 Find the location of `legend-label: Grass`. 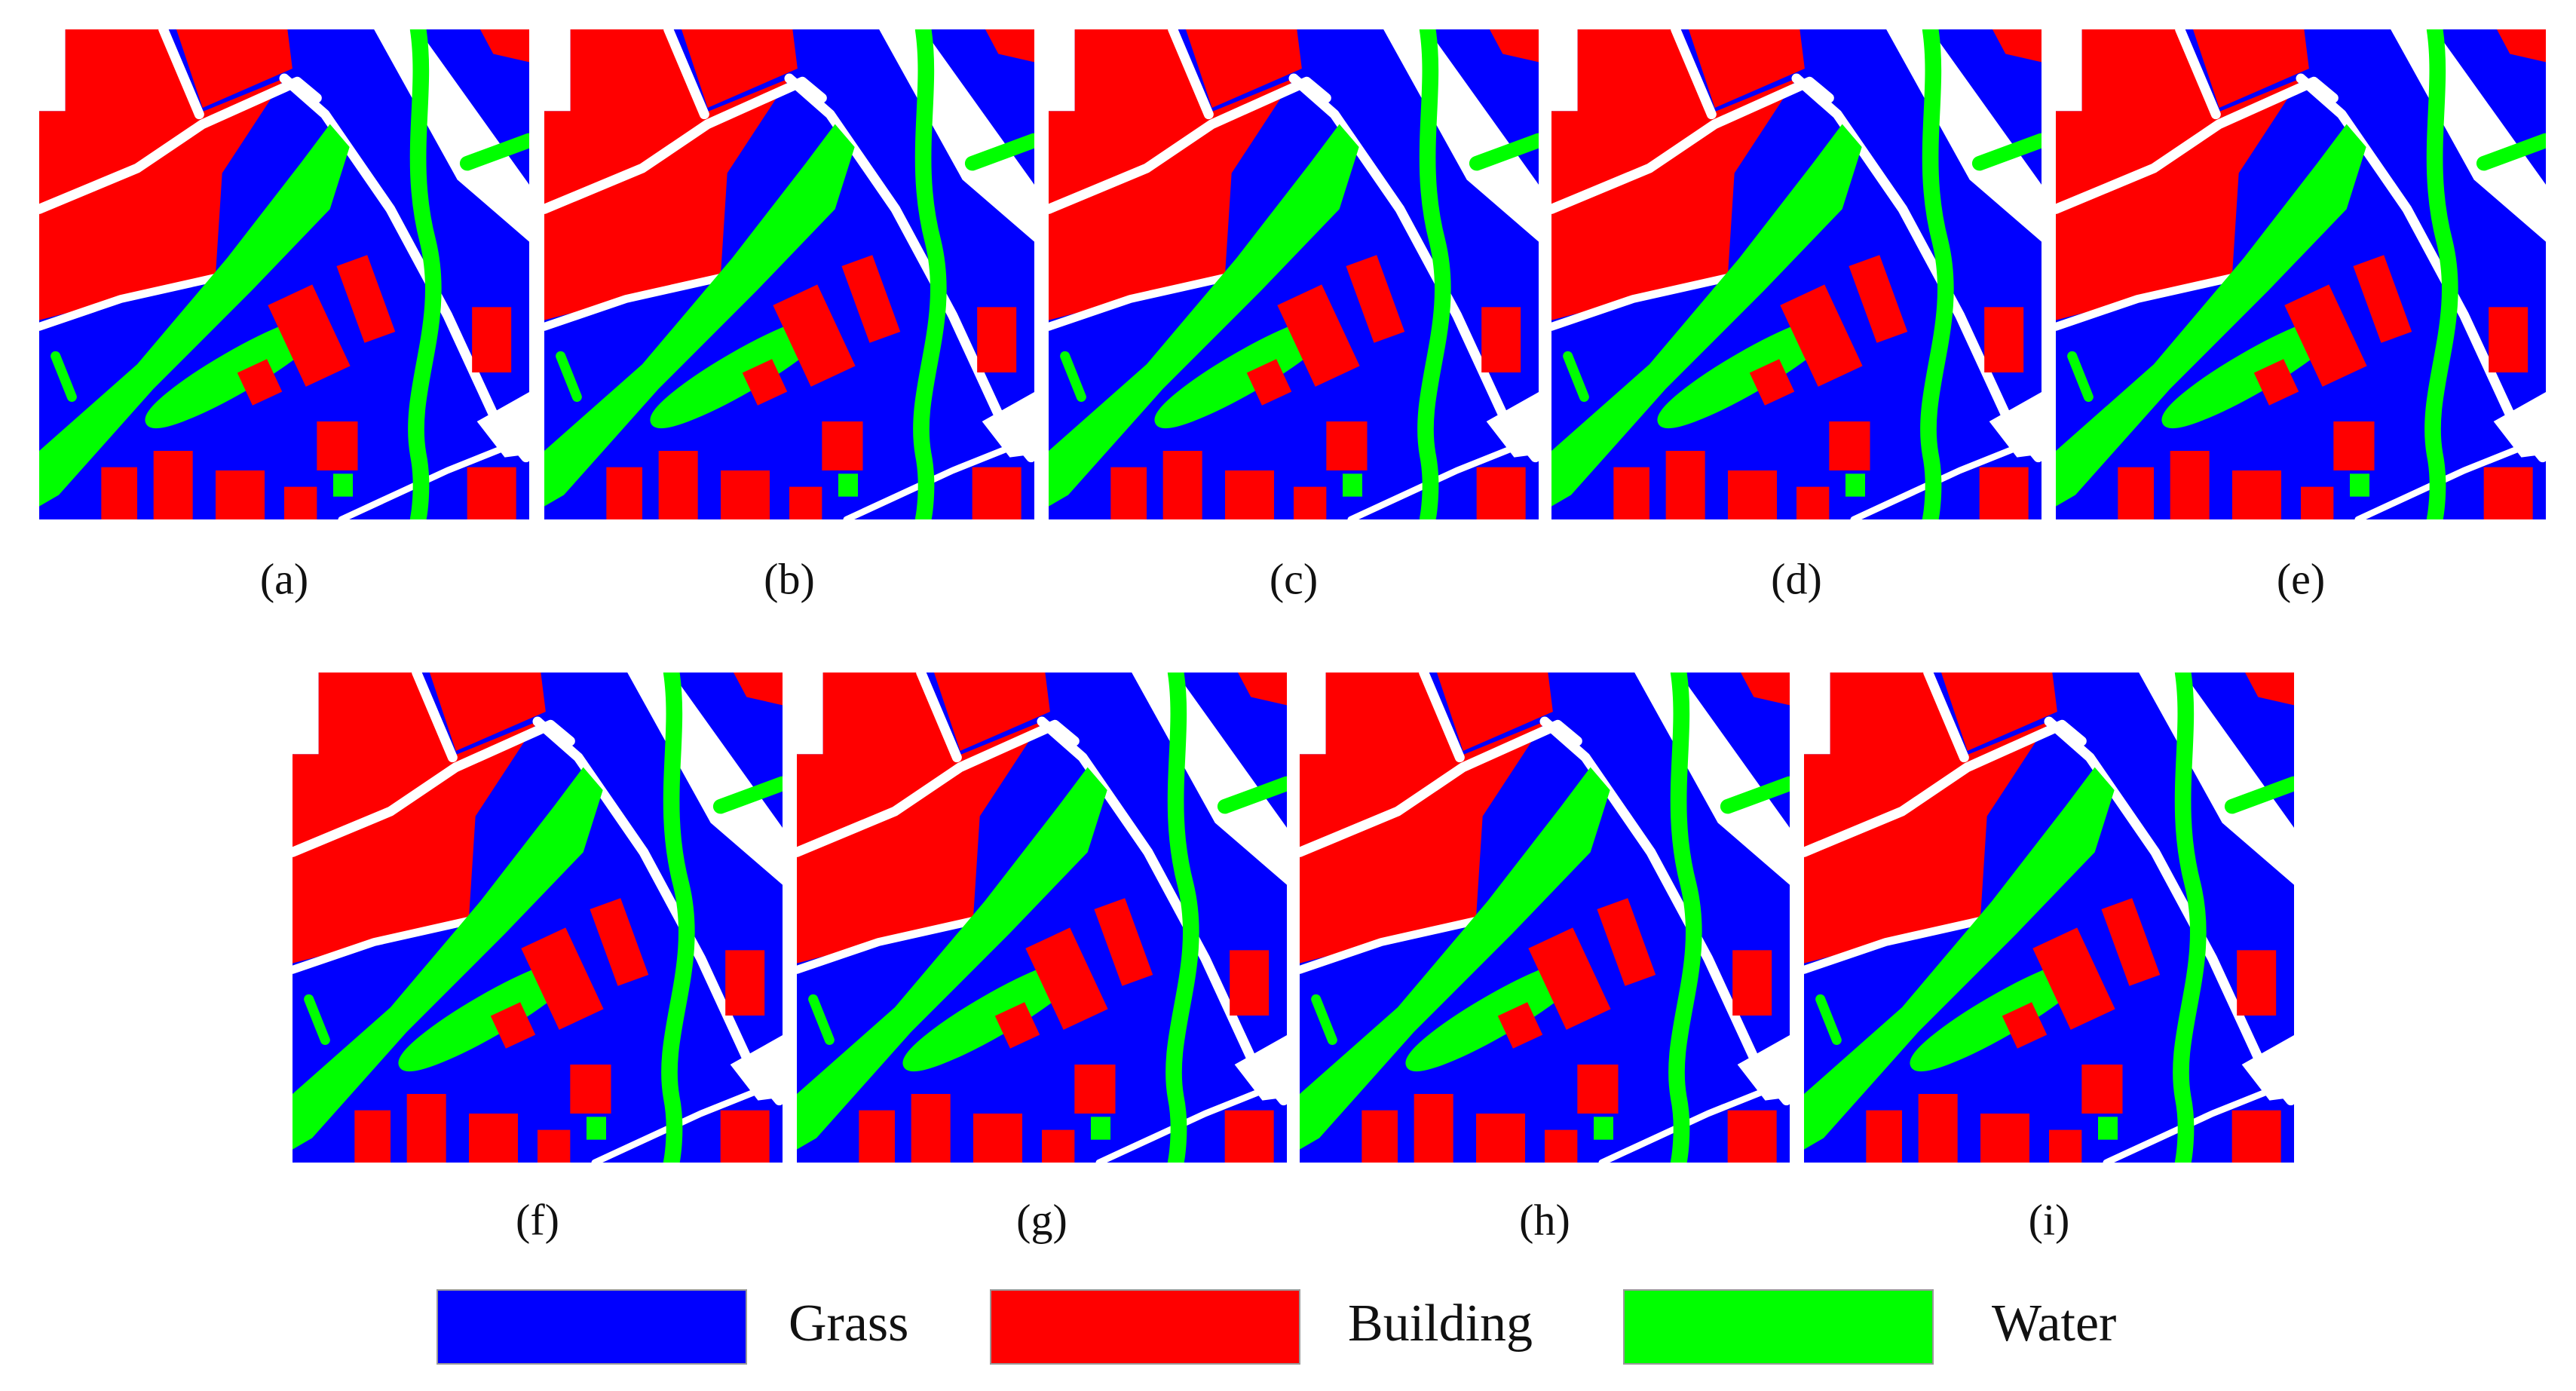

legend-label: Grass is located at coordinates (848, 1323).